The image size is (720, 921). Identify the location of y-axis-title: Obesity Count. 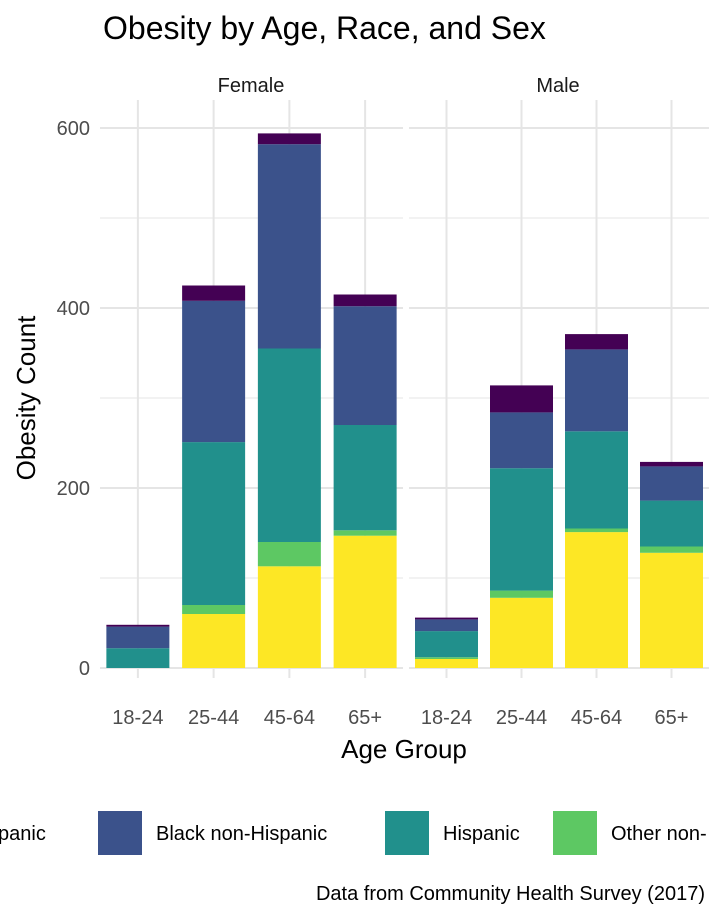
(26, 398).